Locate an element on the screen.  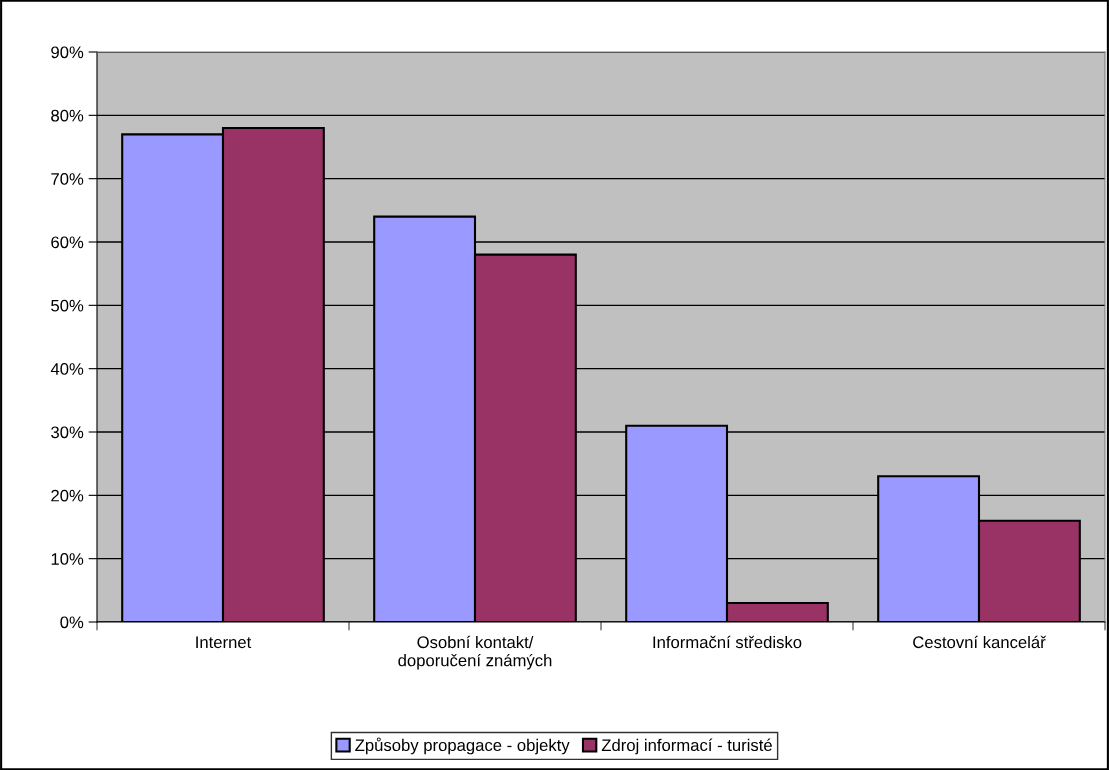
y-tick-label: 90% is located at coordinates (67, 52).